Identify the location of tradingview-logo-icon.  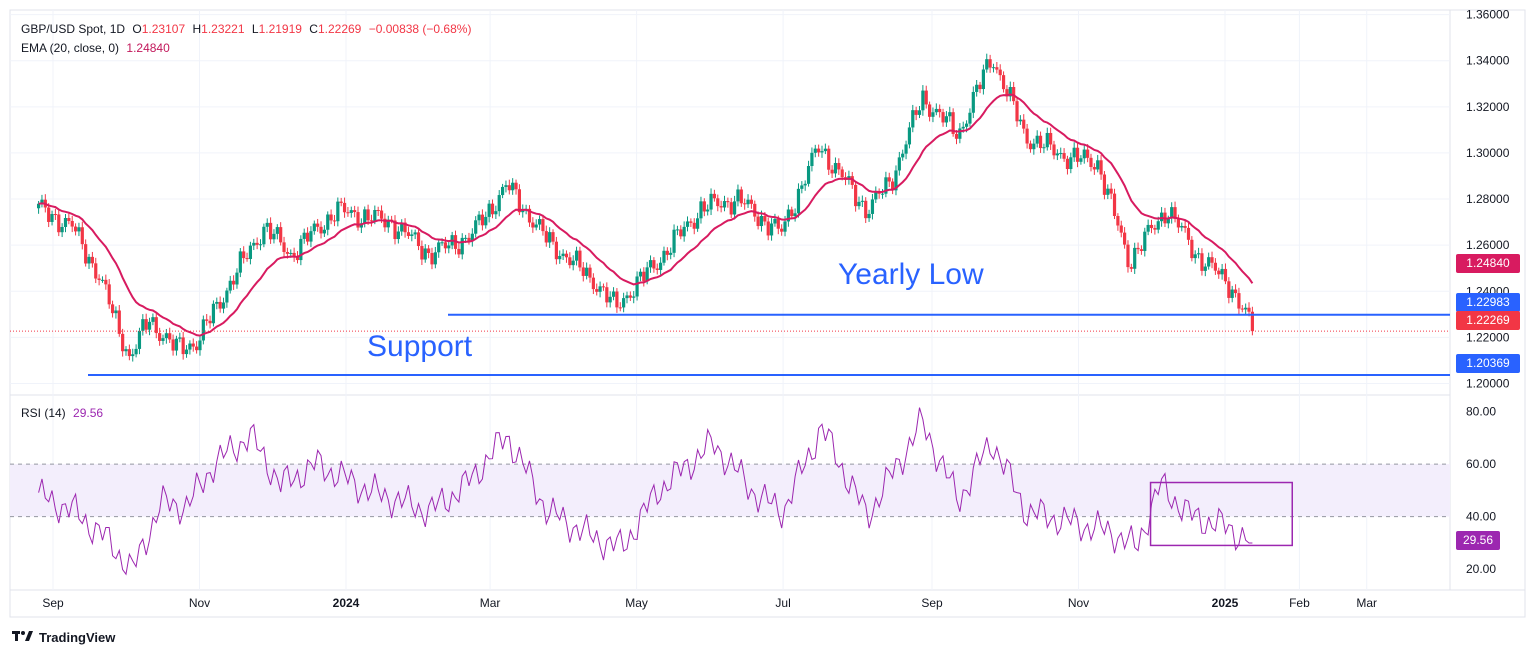
(23, 637).